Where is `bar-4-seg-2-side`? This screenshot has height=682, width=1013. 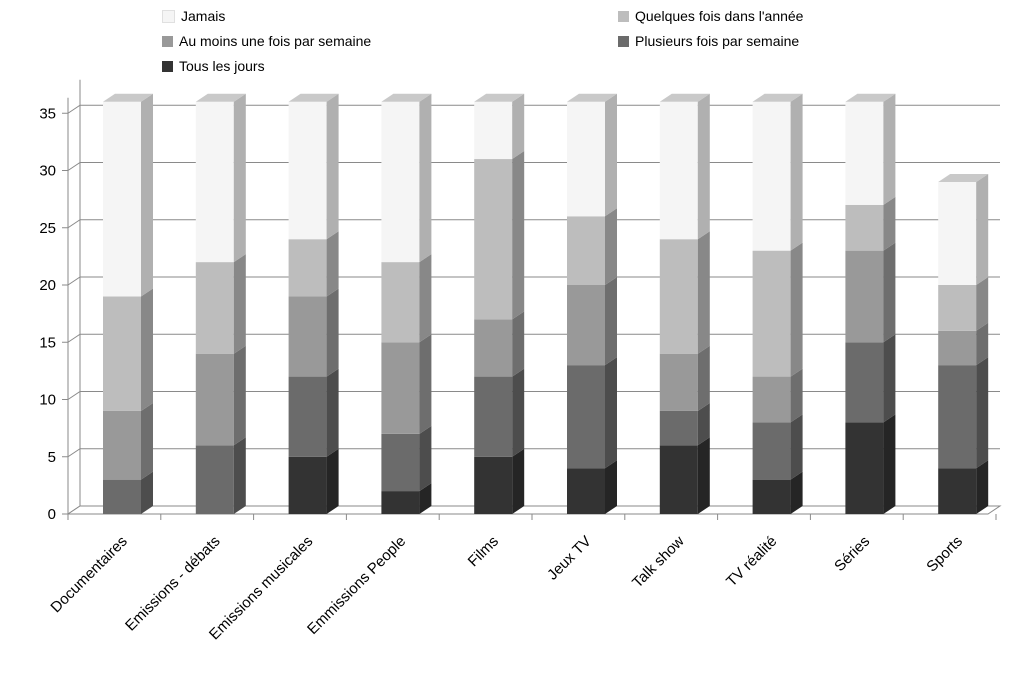
bar-4-seg-2-side is located at coordinates (518, 344).